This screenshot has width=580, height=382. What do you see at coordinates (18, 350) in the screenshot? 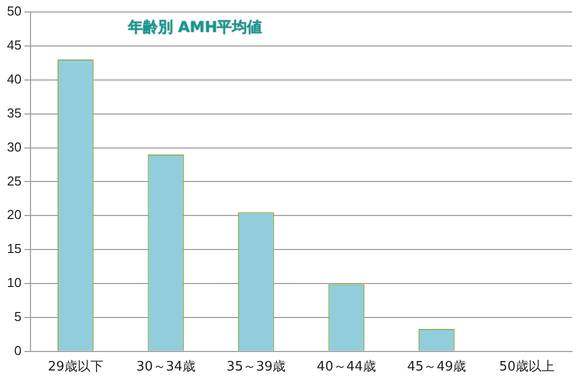
I see `y-tick-label: 0` at bounding box center [18, 350].